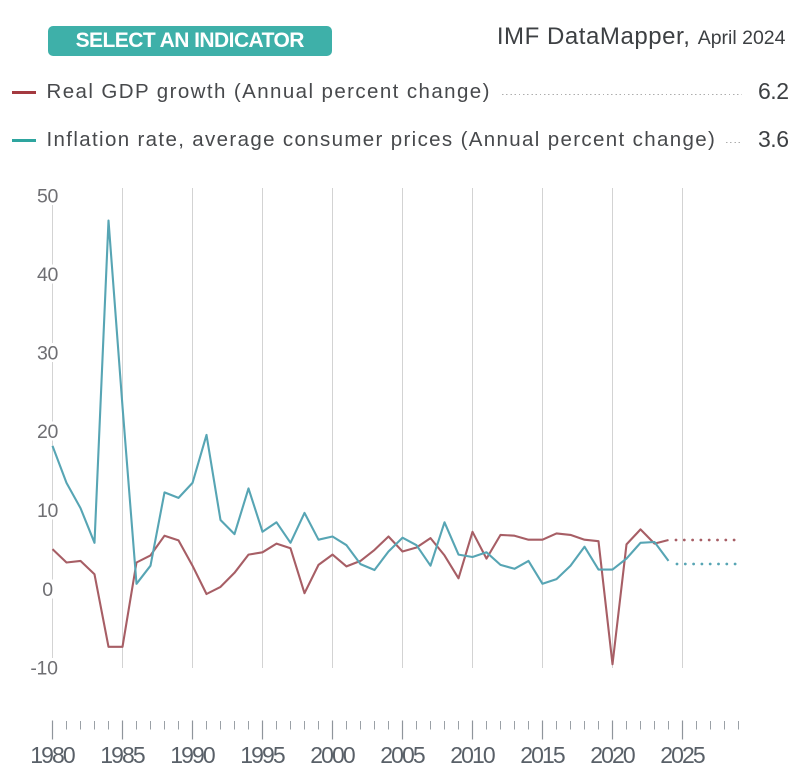 The width and height of the screenshot is (800, 770). What do you see at coordinates (44, 669) in the screenshot?
I see `svg-text: -10` at bounding box center [44, 669].